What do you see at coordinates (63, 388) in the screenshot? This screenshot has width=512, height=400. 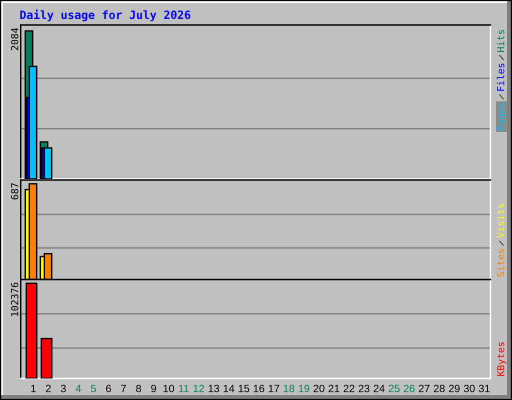 I see `x-tick-label: 3` at bounding box center [63, 388].